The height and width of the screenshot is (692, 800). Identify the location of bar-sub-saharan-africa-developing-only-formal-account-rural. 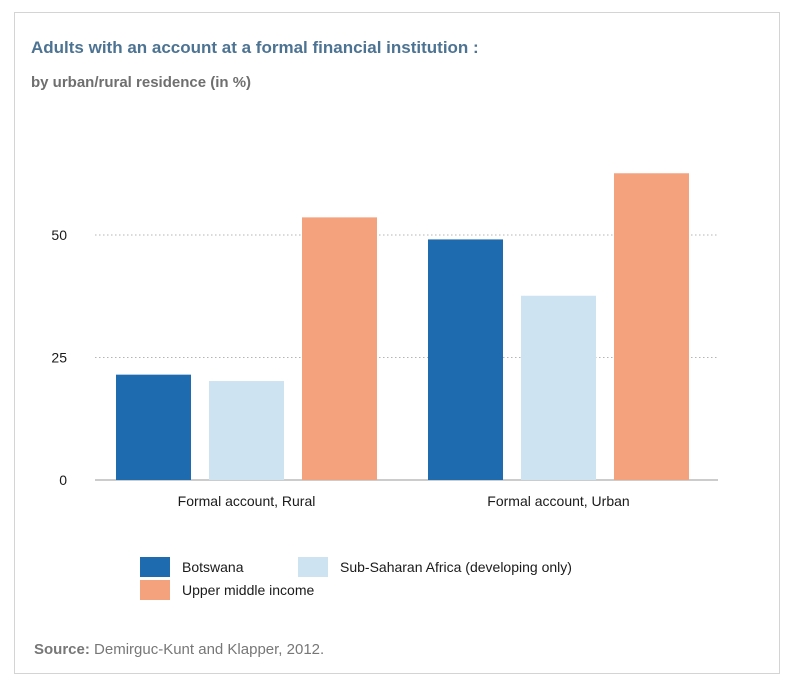
(246, 430).